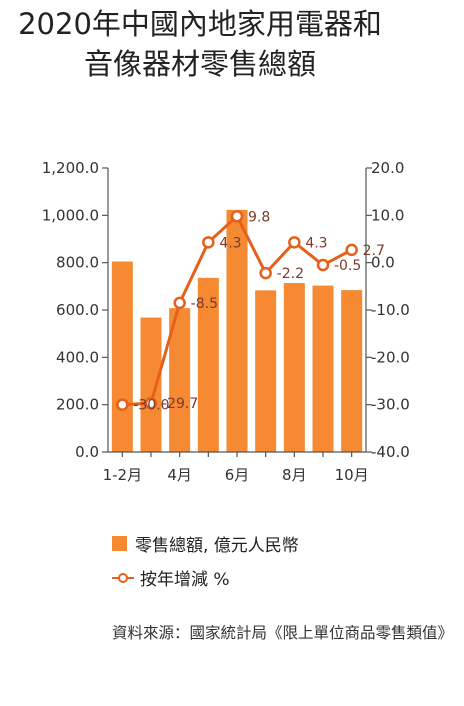  I want to click on y-left-tick-label-3: 600.0, so click(77, 310).